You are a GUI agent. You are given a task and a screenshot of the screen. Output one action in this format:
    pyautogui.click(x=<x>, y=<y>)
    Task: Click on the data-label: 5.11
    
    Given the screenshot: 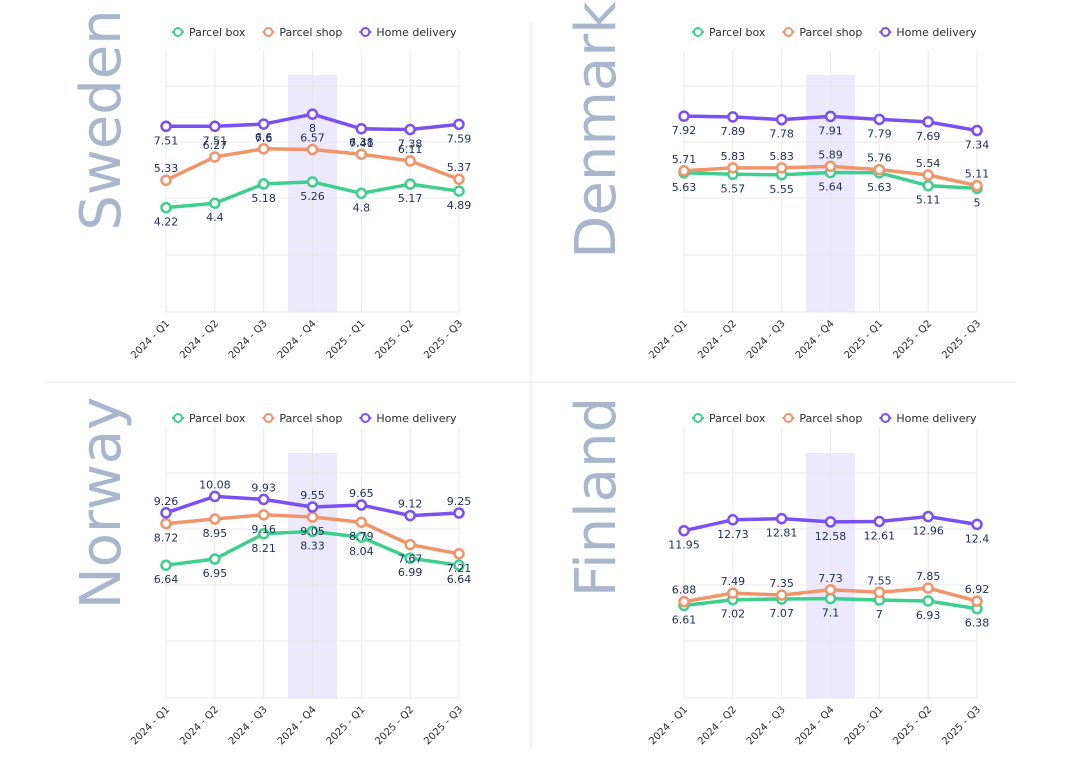 What is the action you would take?
    pyautogui.click(x=928, y=200)
    